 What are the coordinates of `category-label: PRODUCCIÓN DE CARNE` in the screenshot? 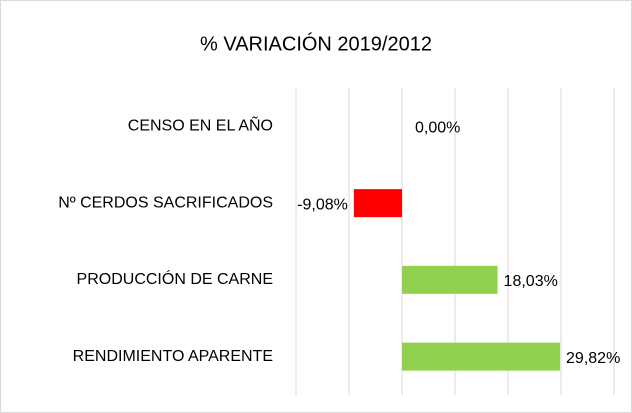 It's located at (175, 278).